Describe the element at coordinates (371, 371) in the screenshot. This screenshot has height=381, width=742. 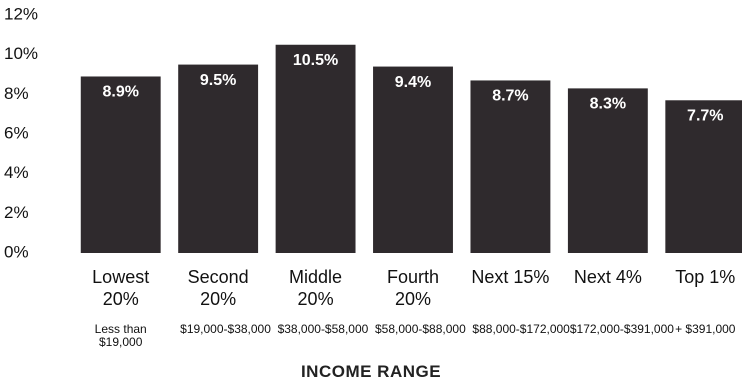
I see `x-axis-label: INCOME RANGE` at that location.